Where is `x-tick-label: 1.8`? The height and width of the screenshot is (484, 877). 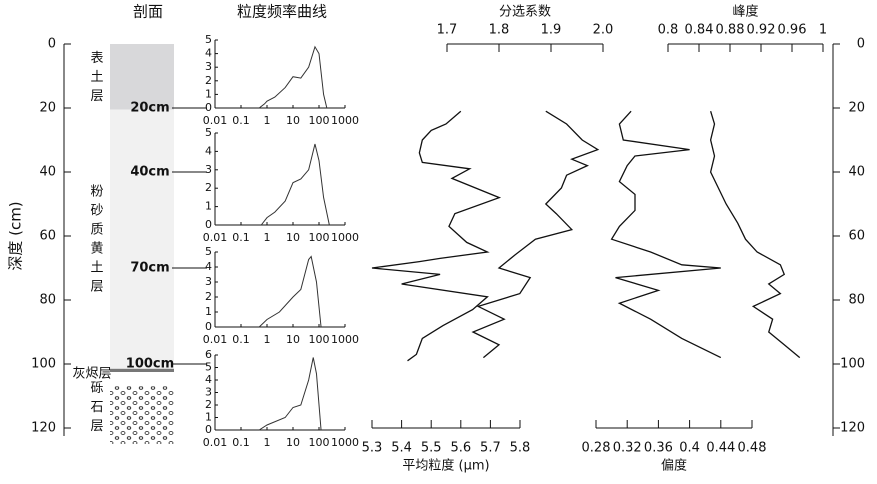 x-tick-label: 1.8 is located at coordinates (499, 30).